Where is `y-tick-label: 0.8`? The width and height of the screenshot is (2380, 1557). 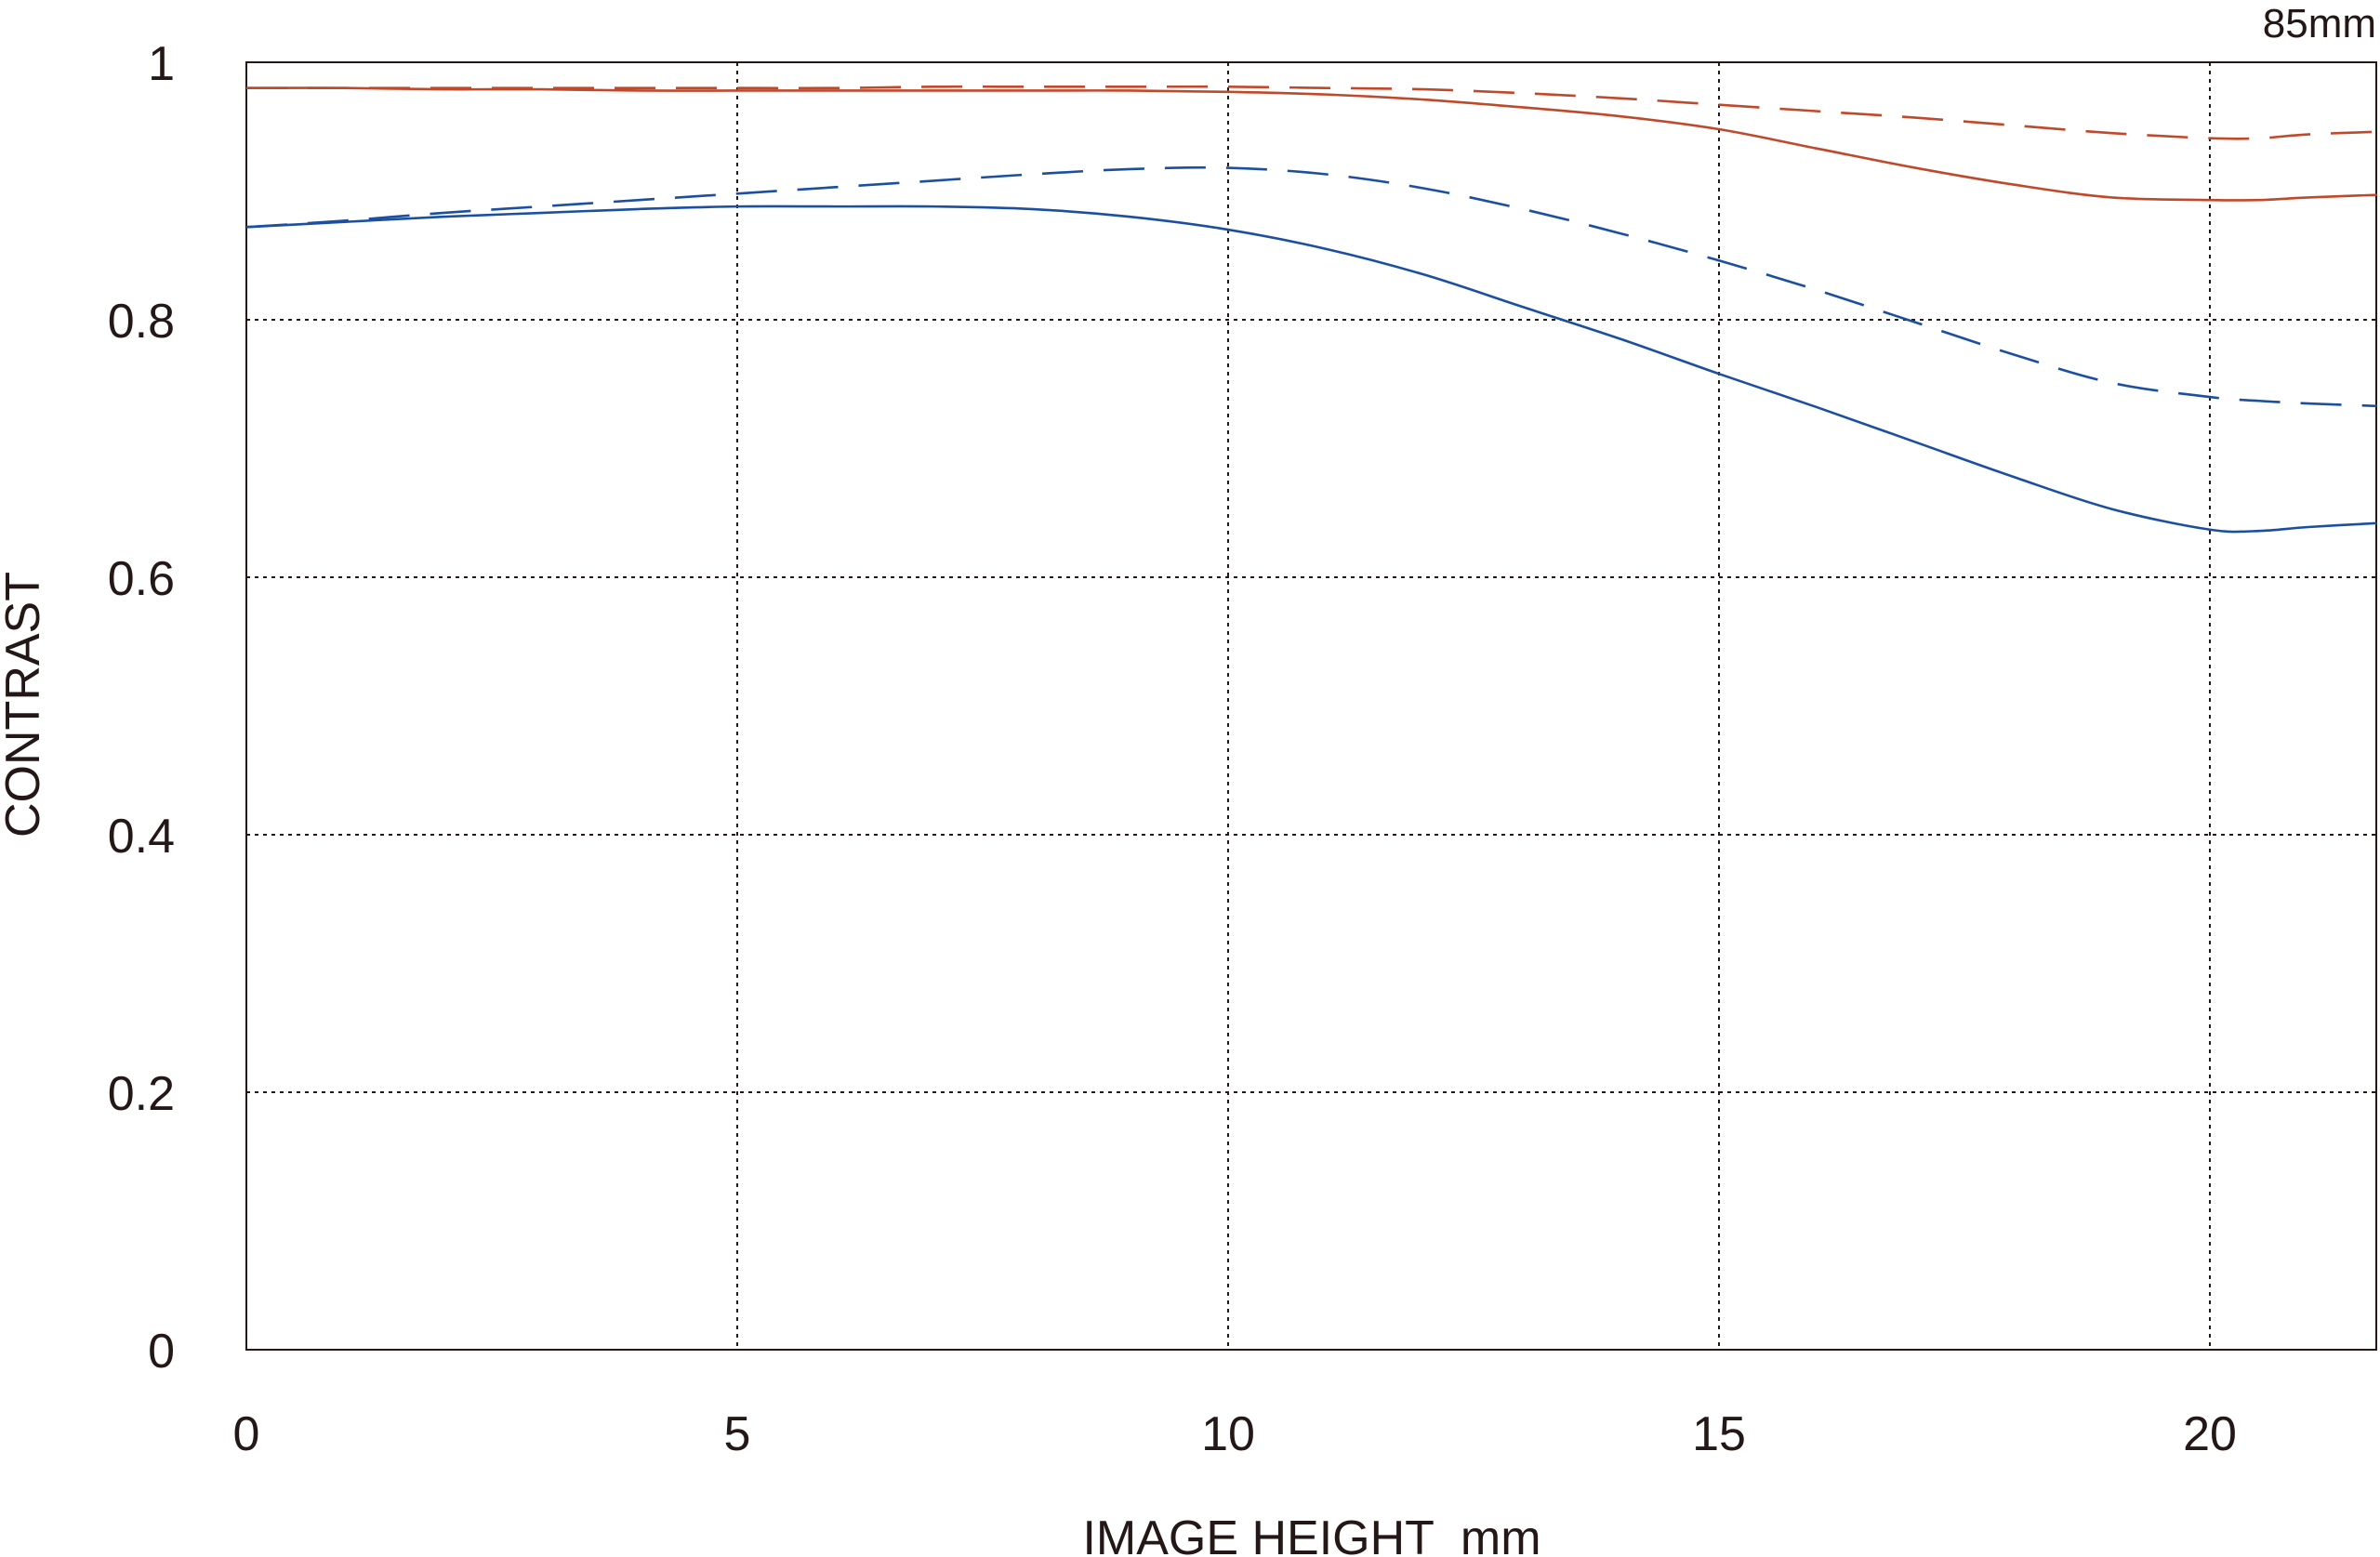 y-tick-label: 0.8 is located at coordinates (141, 322).